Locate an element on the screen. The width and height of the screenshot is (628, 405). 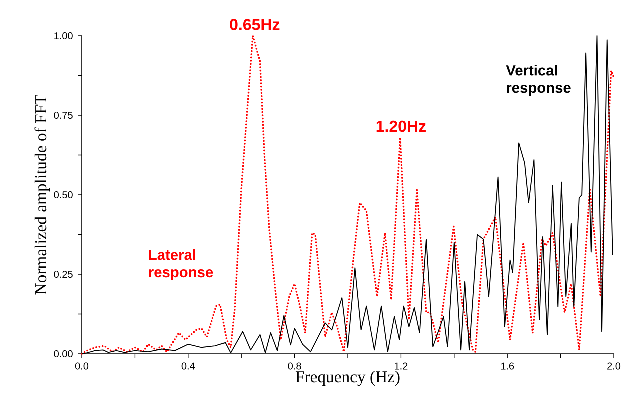
y-tick-label: 0.25 is located at coordinates (63, 274).